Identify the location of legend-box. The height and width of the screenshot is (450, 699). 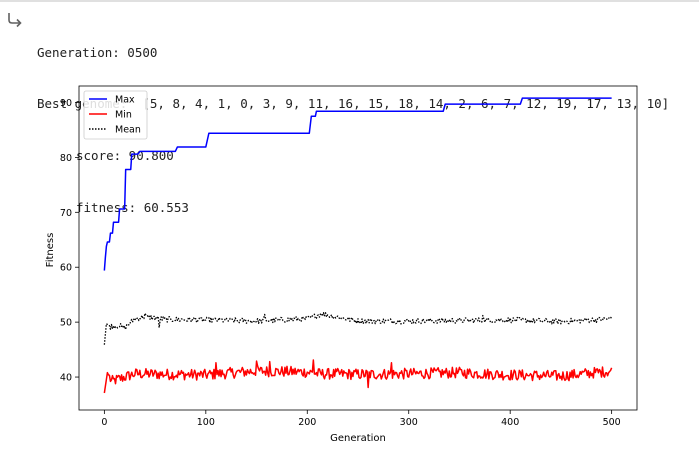
(115, 115).